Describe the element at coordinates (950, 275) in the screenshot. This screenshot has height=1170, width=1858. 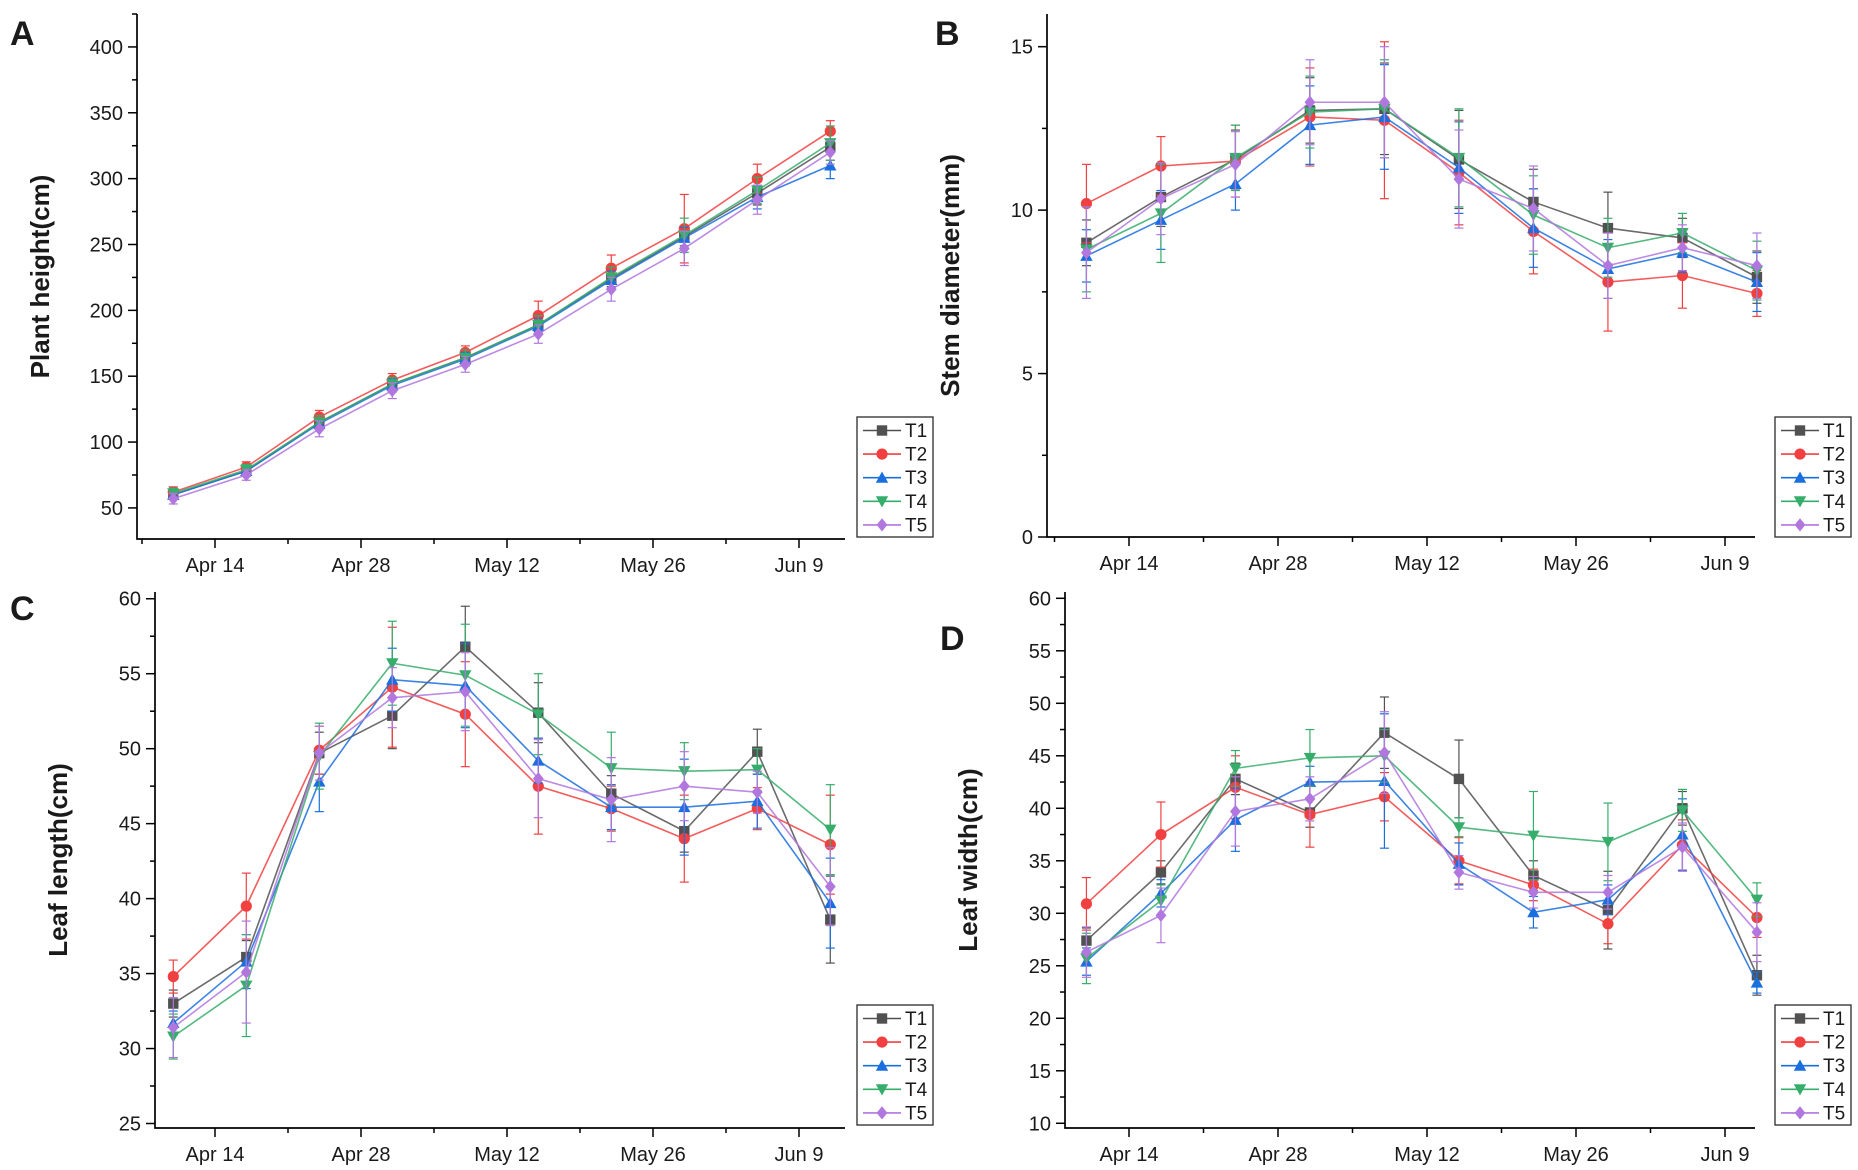
I see `y-axis-title: Stem diameter(mm)` at that location.